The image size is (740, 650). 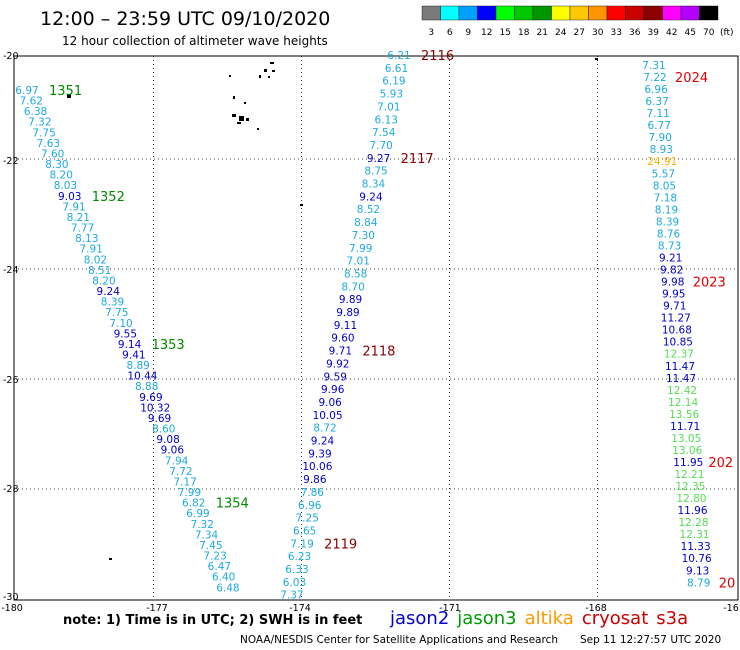 What do you see at coordinates (709, 283) in the screenshot?
I see `pass-time-label: 2023` at bounding box center [709, 283].